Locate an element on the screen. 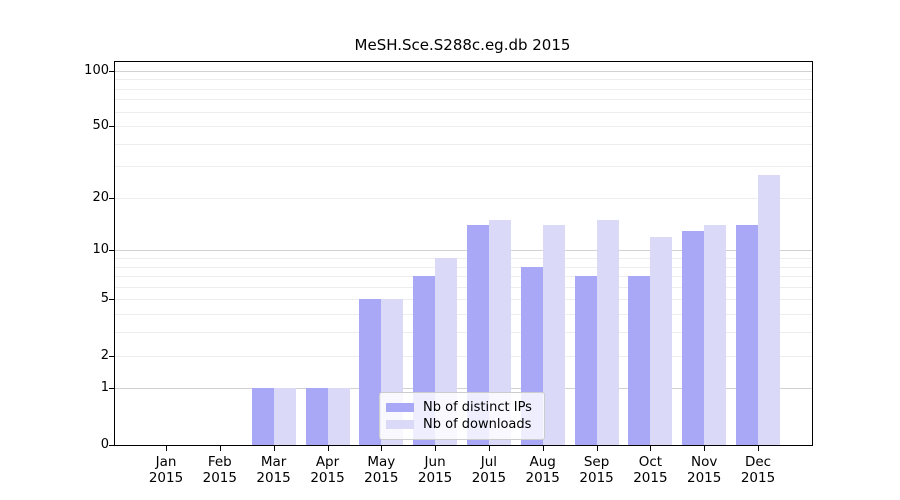 The height and width of the screenshot is (500, 900). bar-nov-ips is located at coordinates (693, 337).